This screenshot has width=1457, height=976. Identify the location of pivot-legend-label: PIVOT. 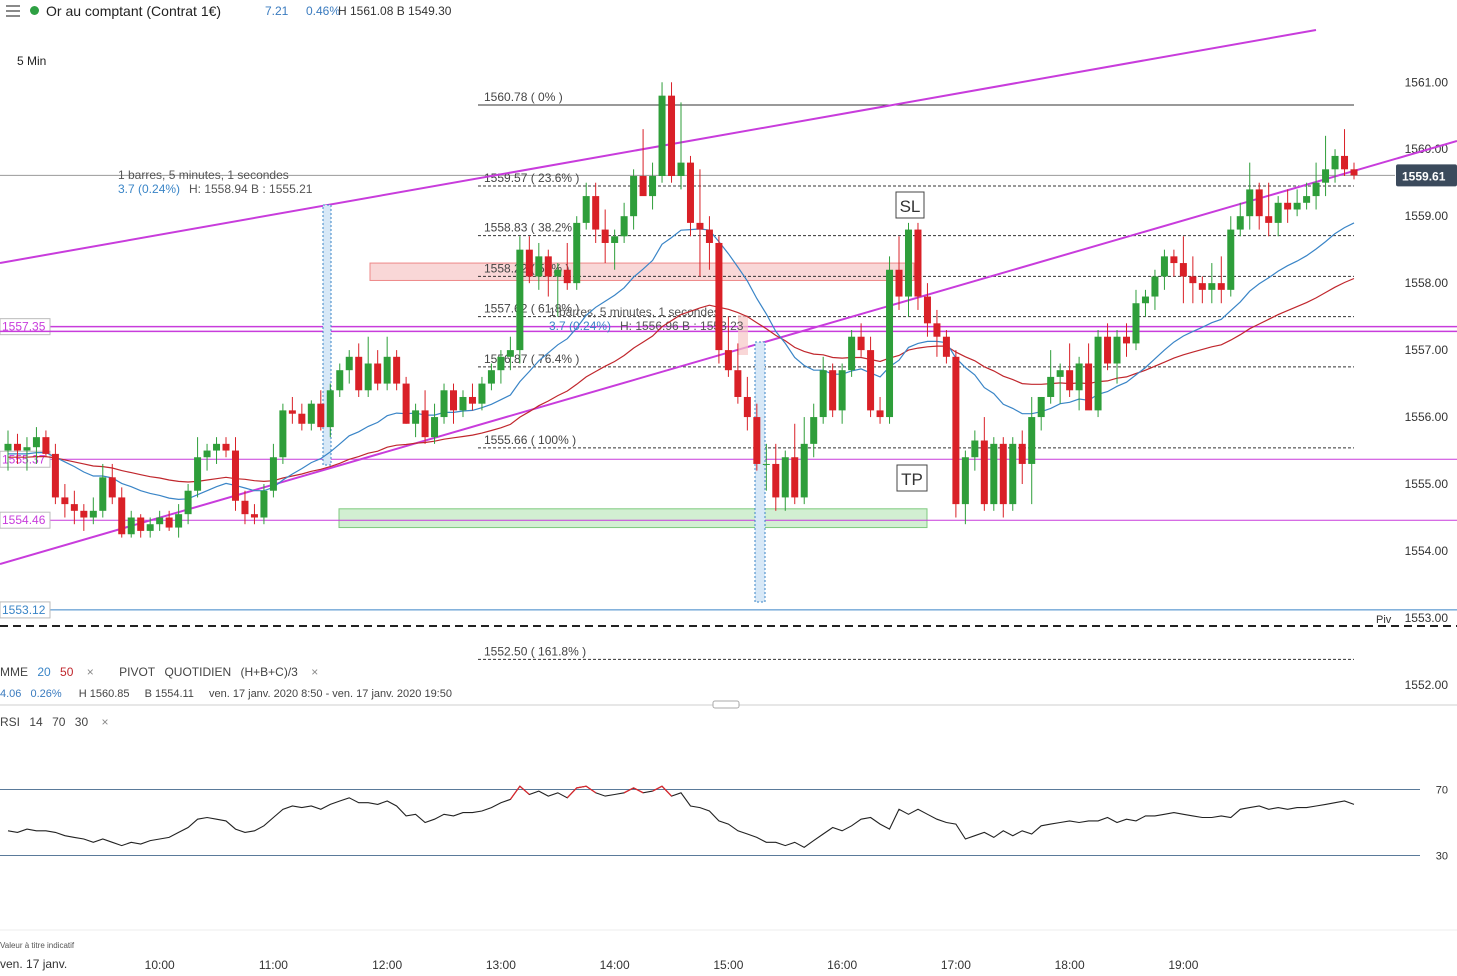
(137, 672).